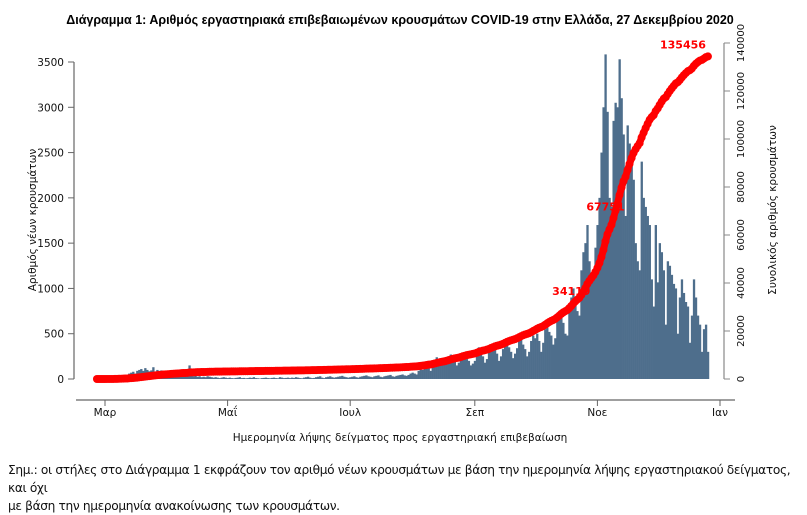 The image size is (807, 515). What do you see at coordinates (228, 412) in the screenshot?
I see `x-tick-label: Μαΐ` at bounding box center [228, 412].